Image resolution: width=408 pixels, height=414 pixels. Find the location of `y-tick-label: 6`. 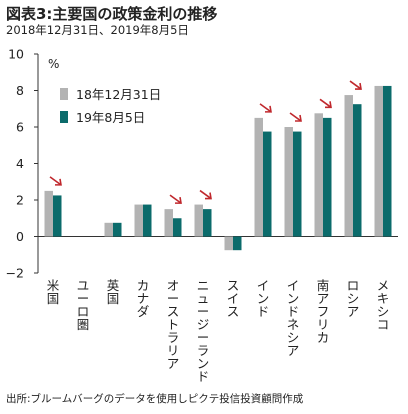

y-tick-label: 6 is located at coordinates (20, 127).